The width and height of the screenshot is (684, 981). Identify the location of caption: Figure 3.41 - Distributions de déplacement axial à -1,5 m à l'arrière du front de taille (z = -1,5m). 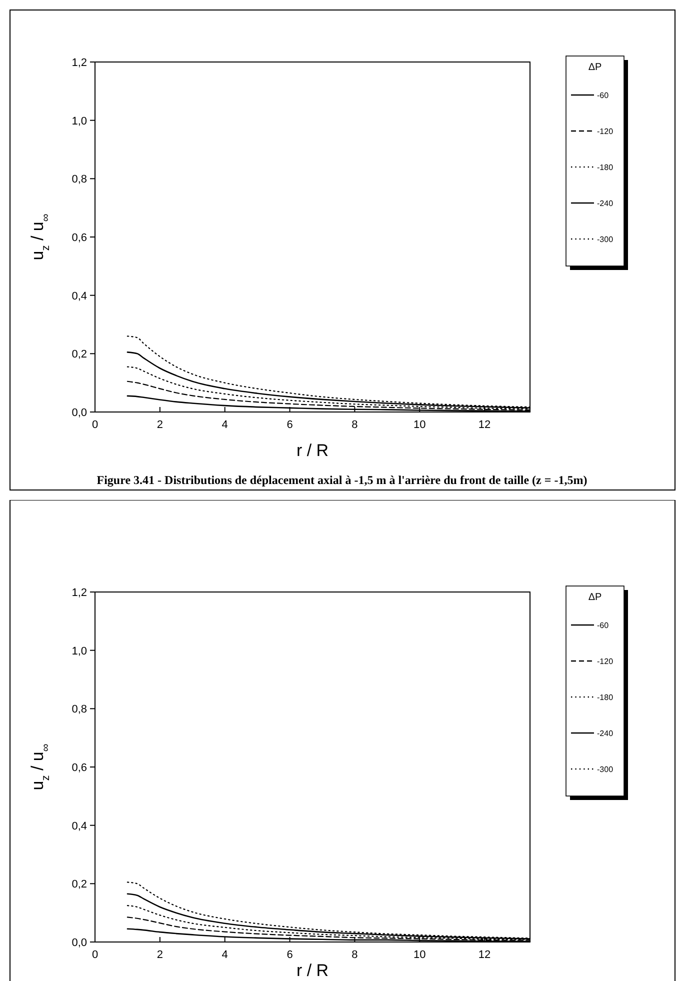
(342, 480).